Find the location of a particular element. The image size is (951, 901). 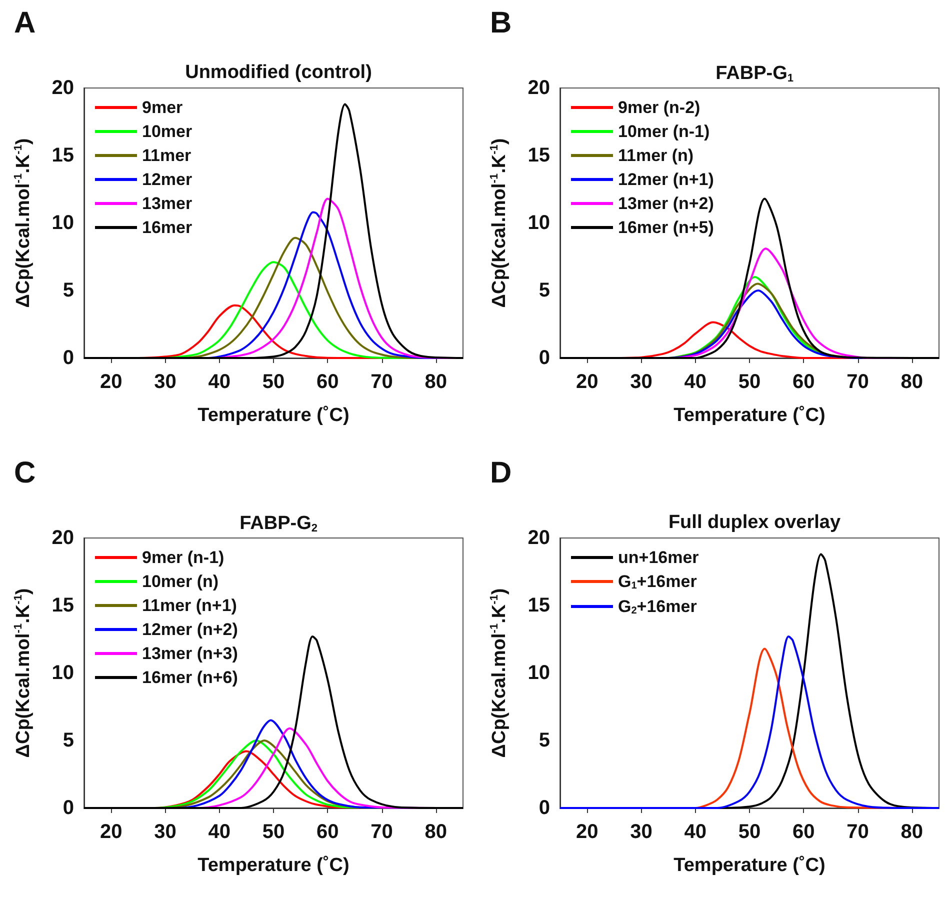

legend-label: 16mer (n+5) is located at coordinates (666, 227).